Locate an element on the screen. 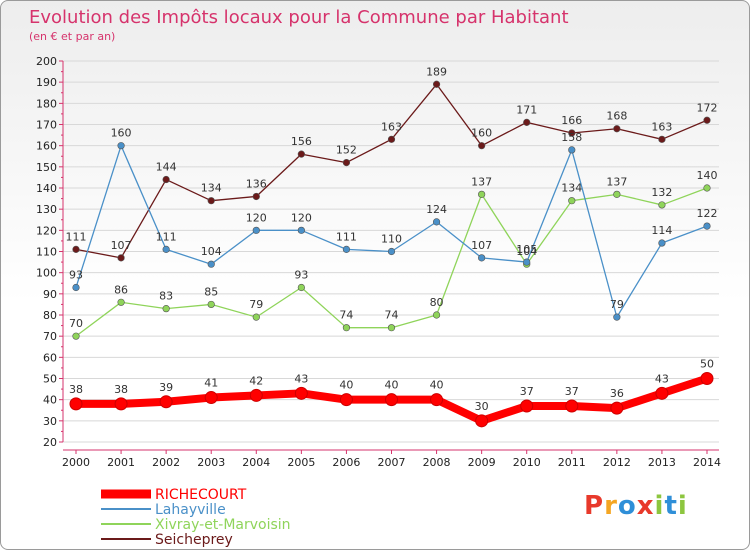 Image resolution: width=750 pixels, height=550 pixels. legend-label-richecourt: RICHECOURT is located at coordinates (201, 495).